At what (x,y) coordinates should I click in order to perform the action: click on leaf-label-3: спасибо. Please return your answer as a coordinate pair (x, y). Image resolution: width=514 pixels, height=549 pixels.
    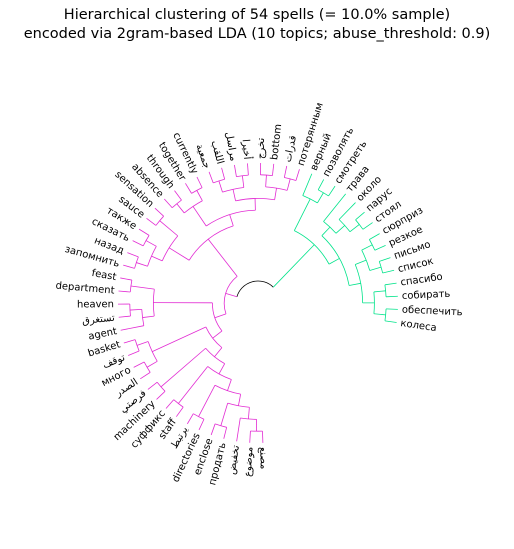
    Looking at the image, I should click on (422, 280).